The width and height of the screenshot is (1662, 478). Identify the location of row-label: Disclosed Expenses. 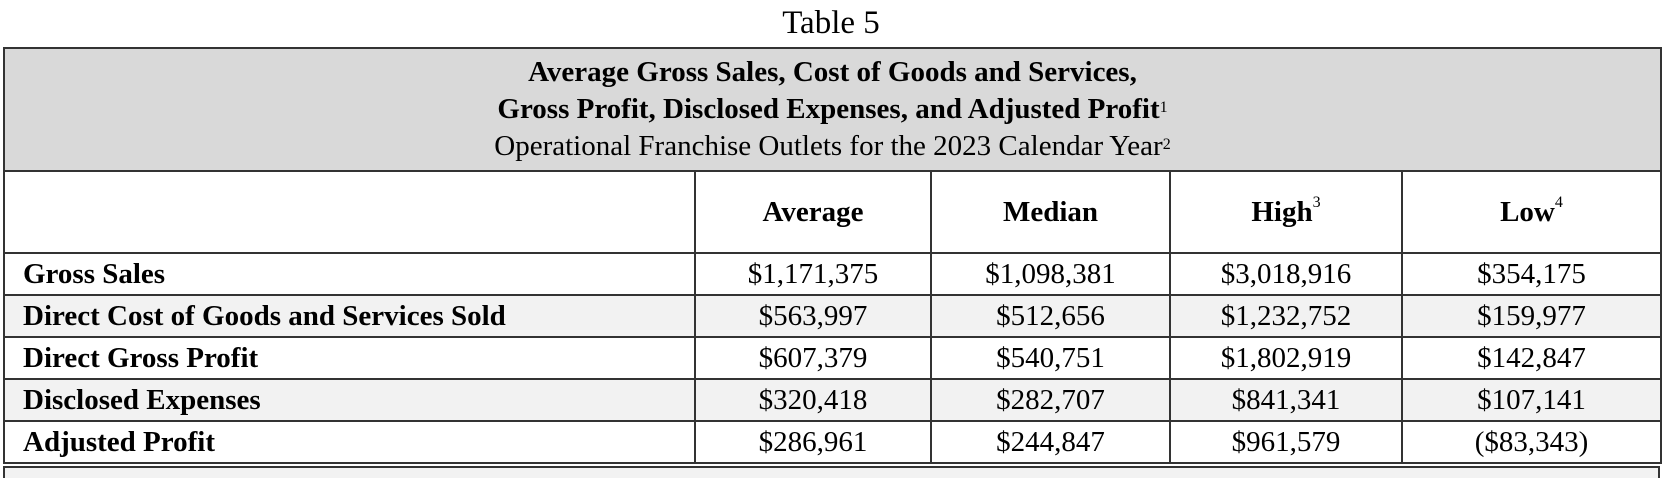
(349, 400).